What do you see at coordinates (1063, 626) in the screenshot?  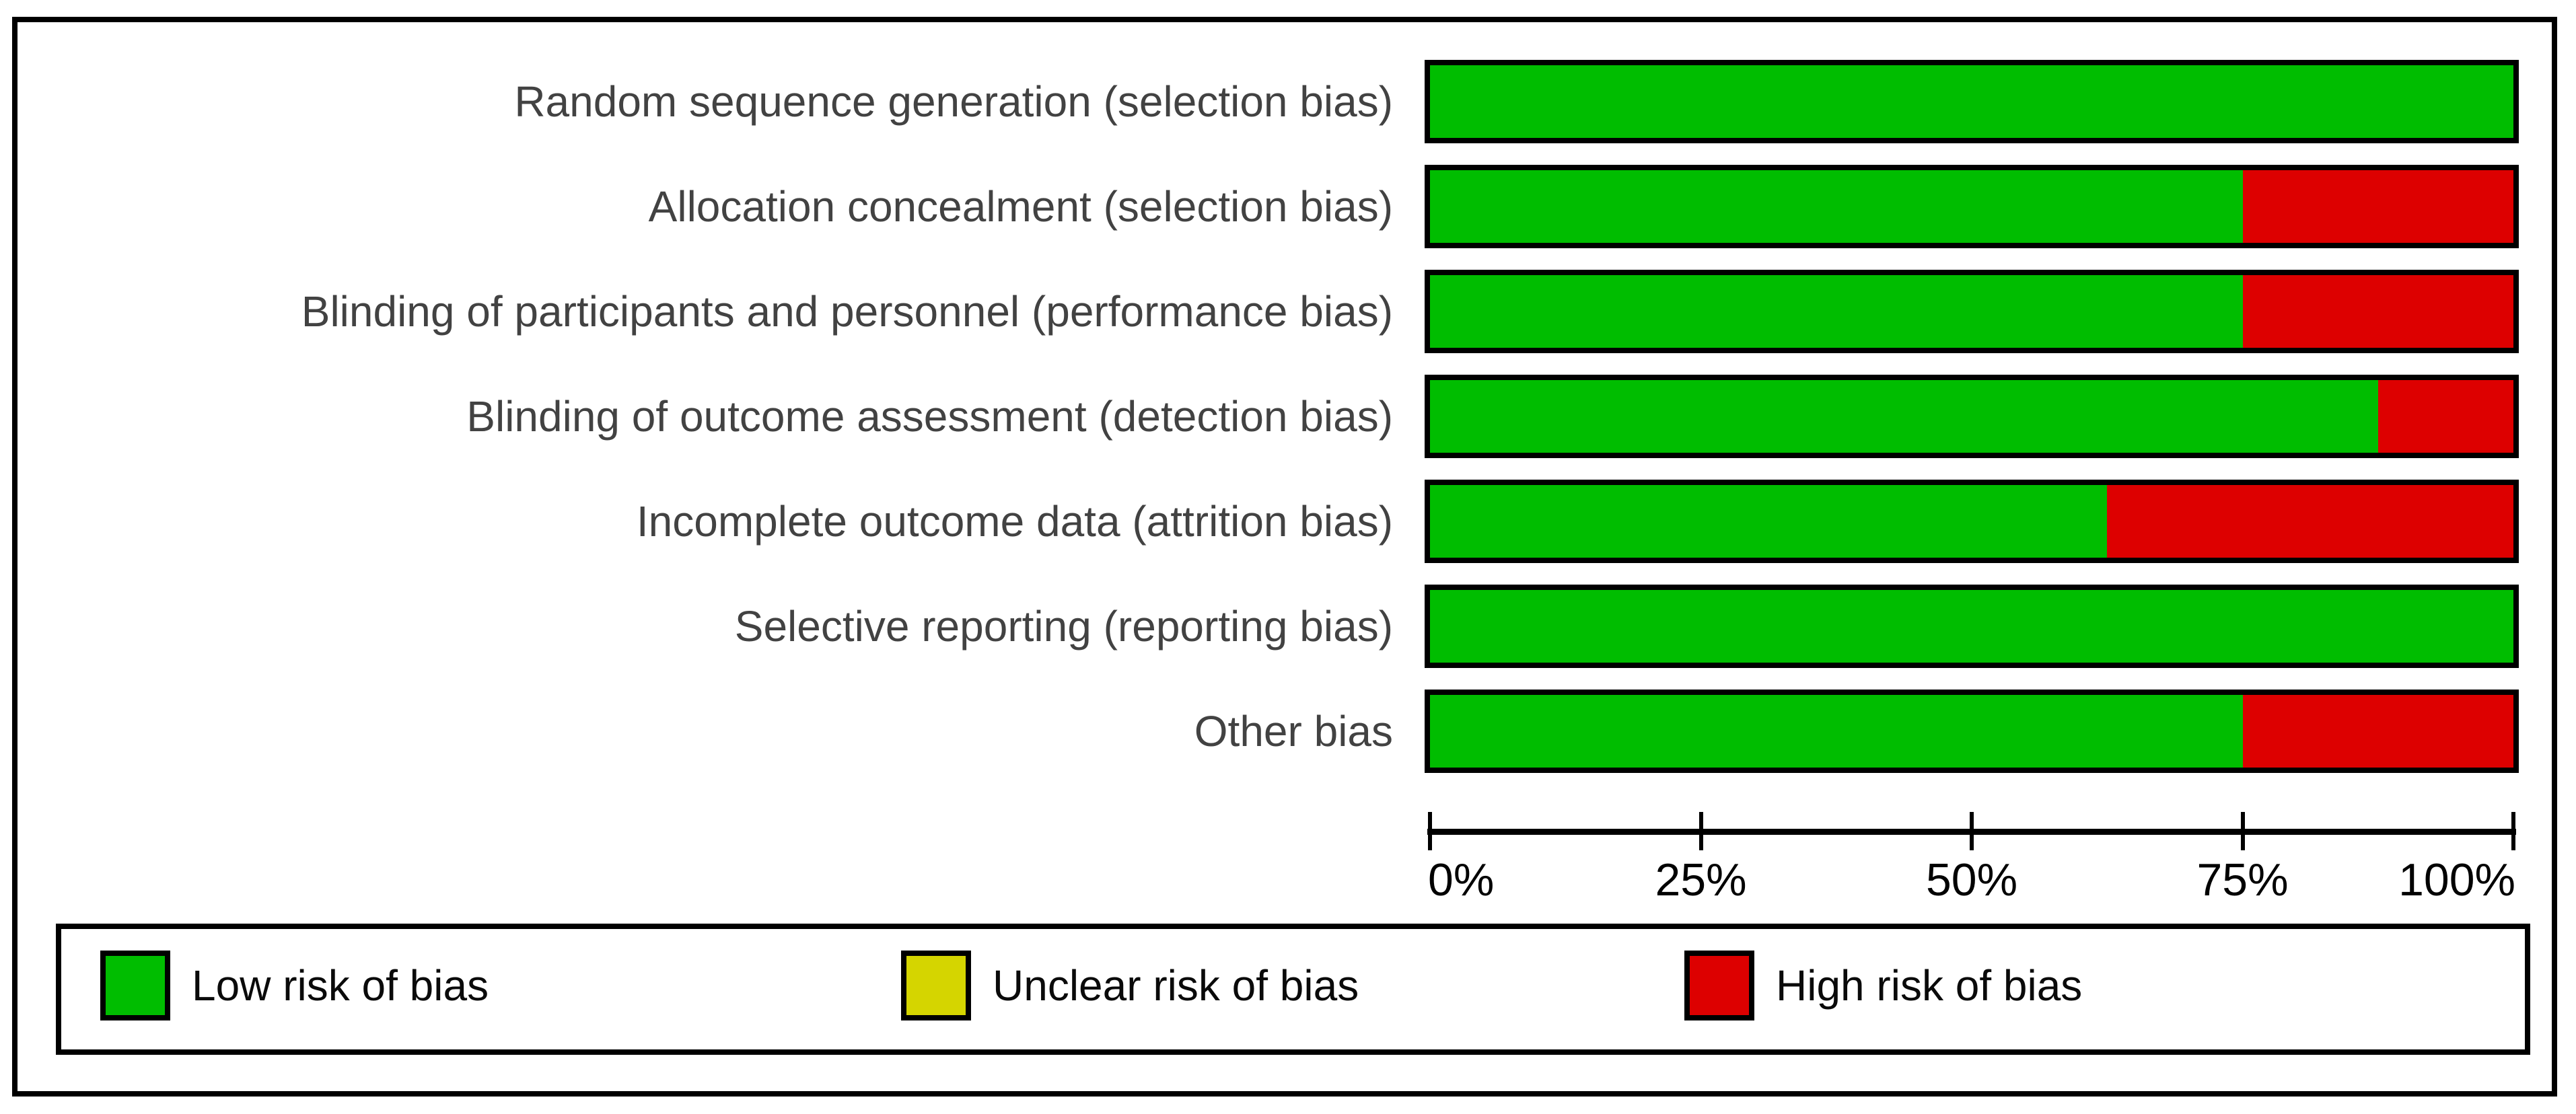 I see `category-label: Selective reporting (reporting bias)` at bounding box center [1063, 626].